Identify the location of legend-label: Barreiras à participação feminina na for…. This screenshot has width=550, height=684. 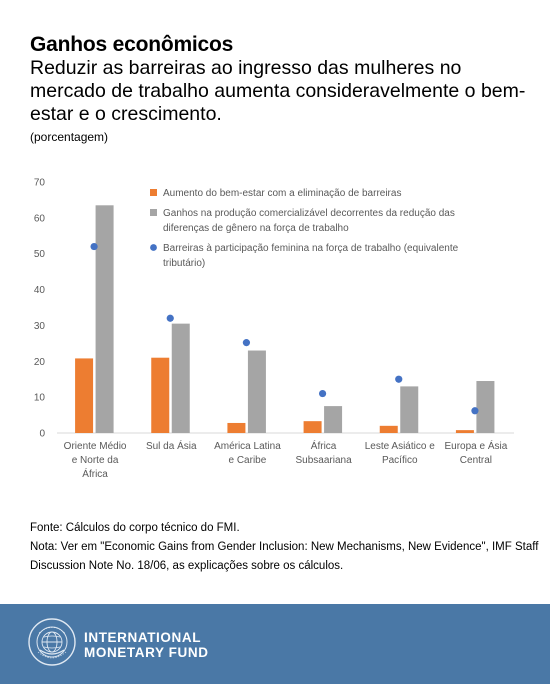
(311, 248).